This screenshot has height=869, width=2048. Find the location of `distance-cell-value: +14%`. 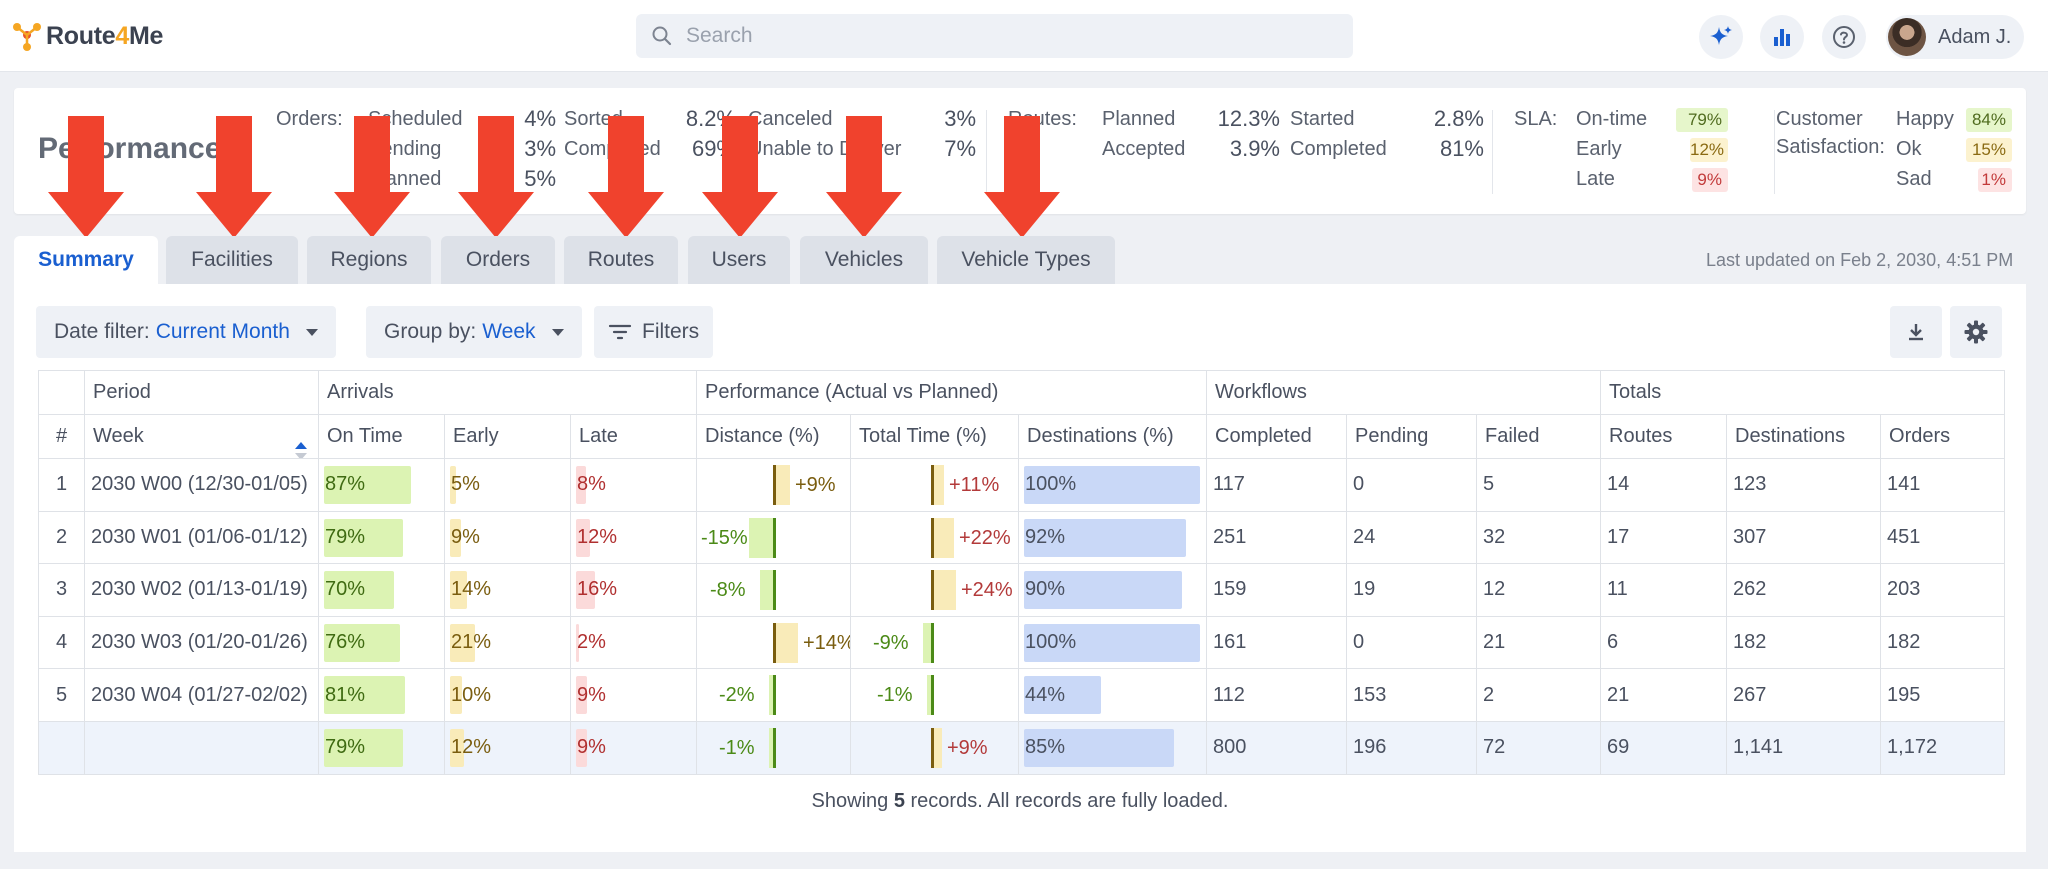

distance-cell-value: +14% is located at coordinates (827, 642).